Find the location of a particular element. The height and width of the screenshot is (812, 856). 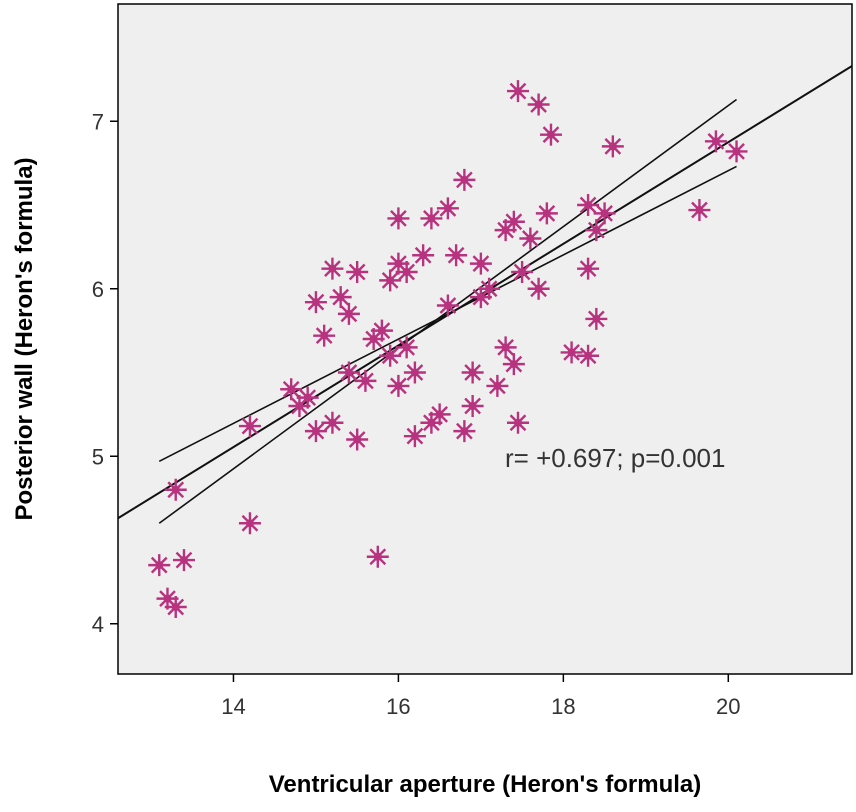

x-tick-label: 20 is located at coordinates (728, 706).